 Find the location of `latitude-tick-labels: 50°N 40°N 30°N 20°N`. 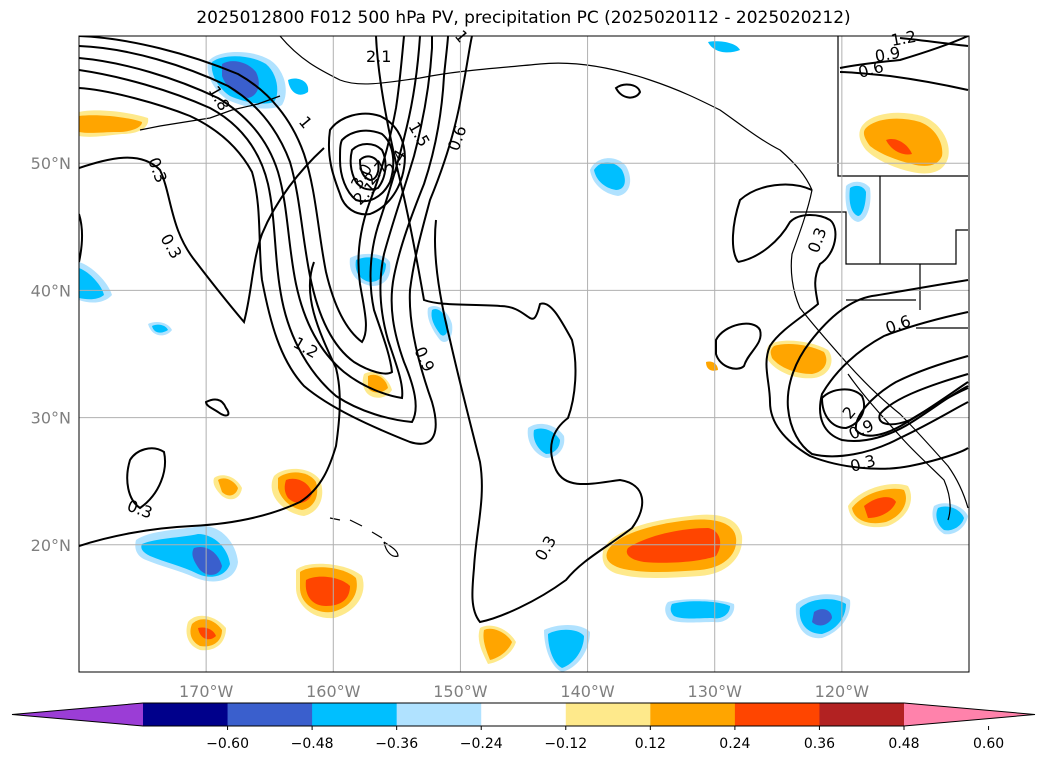

latitude-tick-labels: 50°N 40°N 30°N 20°N is located at coordinates (51, 354).